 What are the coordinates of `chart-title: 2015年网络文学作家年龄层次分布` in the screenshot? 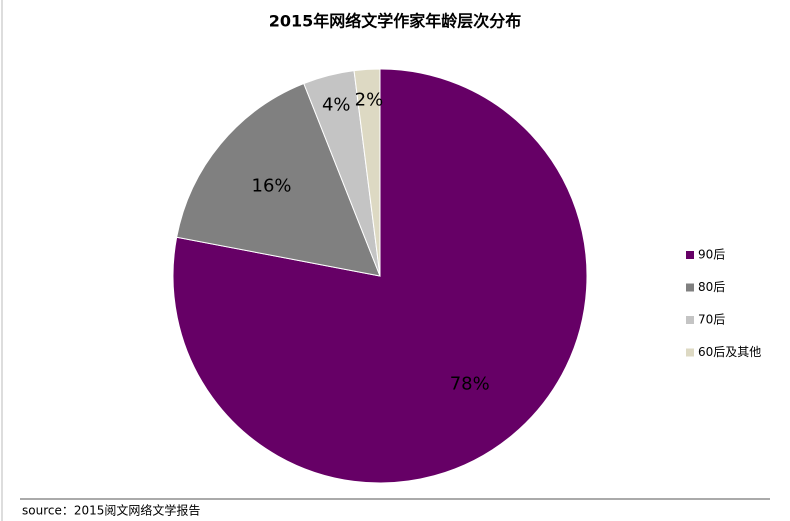 It's located at (395, 21).